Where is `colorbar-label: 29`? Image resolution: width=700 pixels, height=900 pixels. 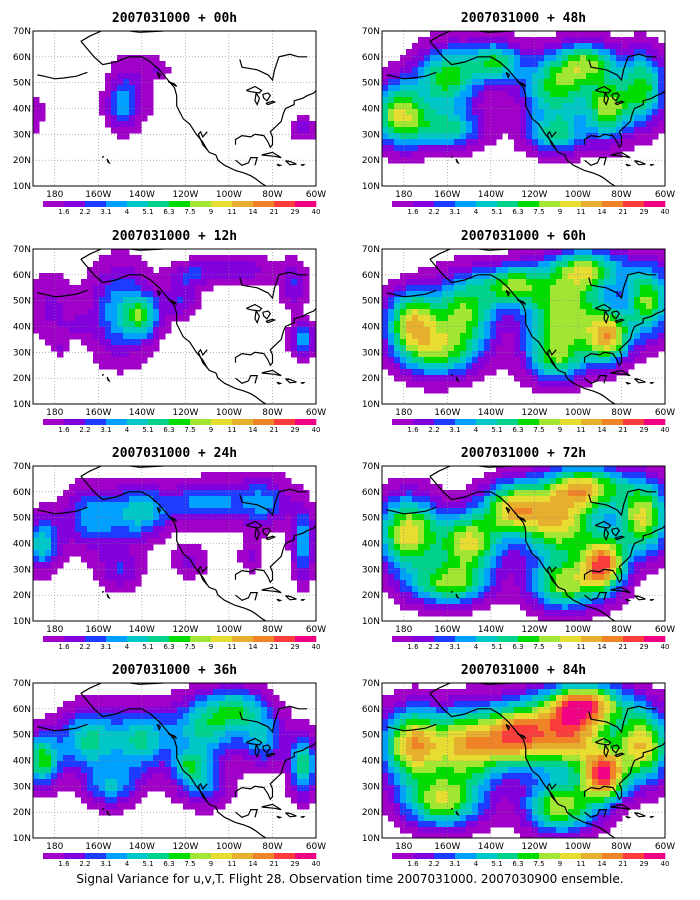
colorbar-label: 29 is located at coordinates (644, 864).